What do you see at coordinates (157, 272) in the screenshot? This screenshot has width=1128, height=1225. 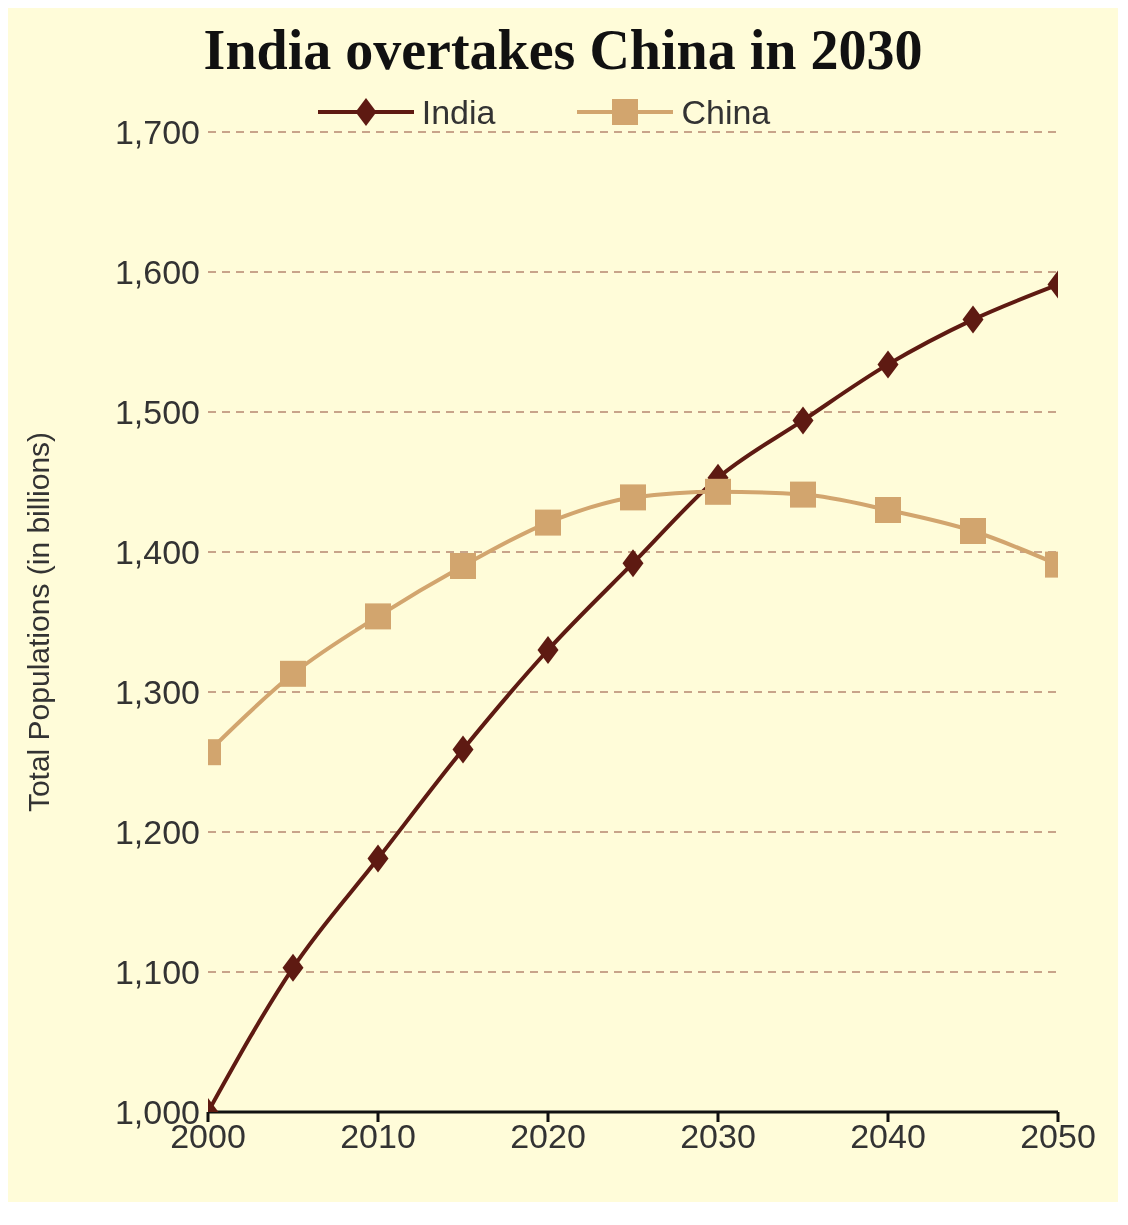 I see `y-tick-label: 1,600` at bounding box center [157, 272].